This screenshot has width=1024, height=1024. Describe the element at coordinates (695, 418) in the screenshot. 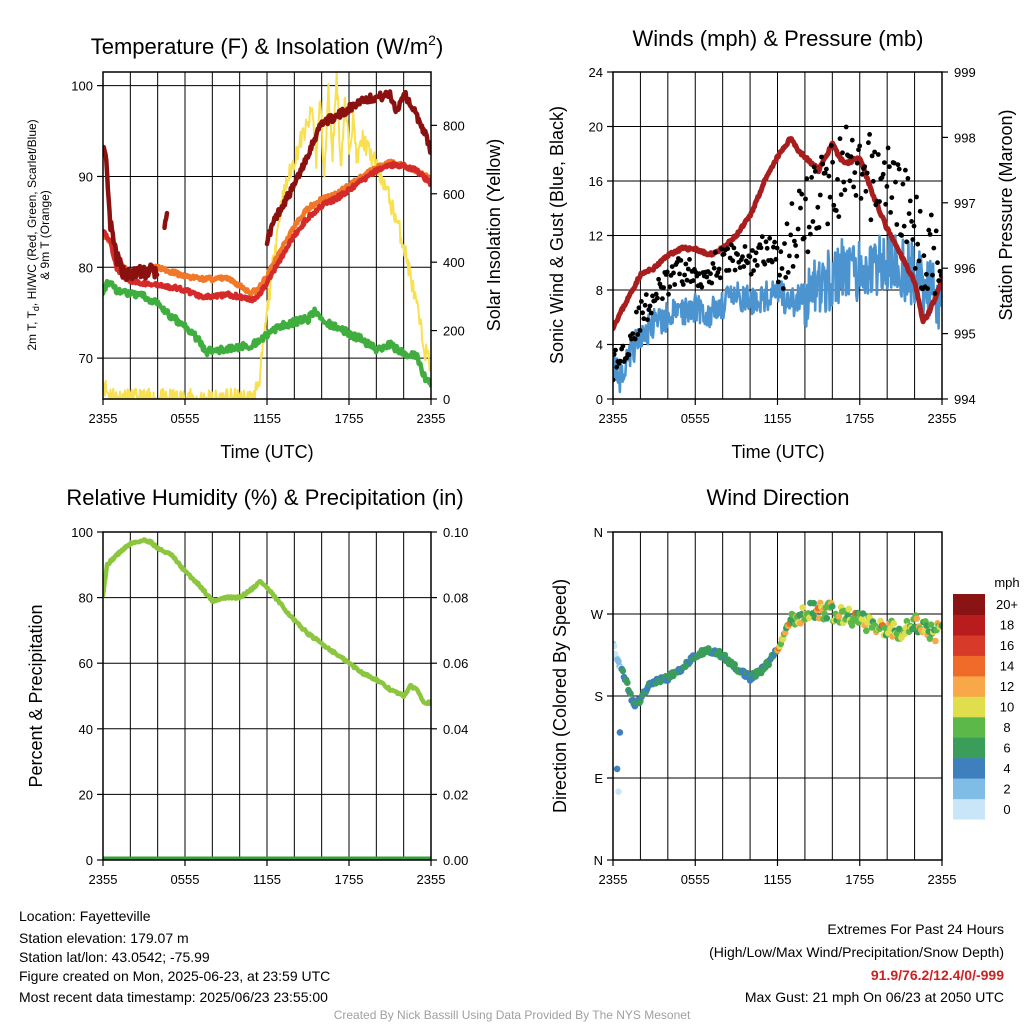

I see `x-tick-label: 0555` at that location.